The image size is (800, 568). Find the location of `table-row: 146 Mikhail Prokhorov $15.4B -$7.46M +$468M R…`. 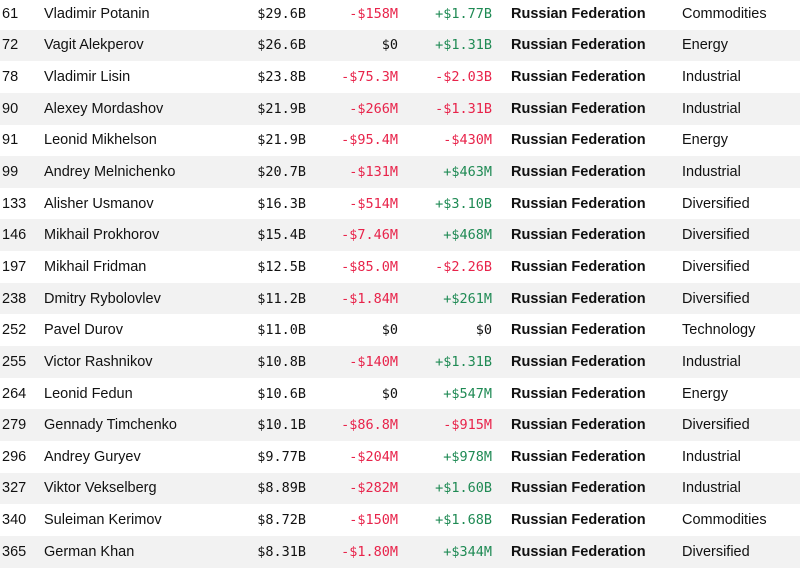

table-row: 146 Mikhail Prokhorov $15.4B -$7.46M +$468M R… is located at coordinates (400, 235).